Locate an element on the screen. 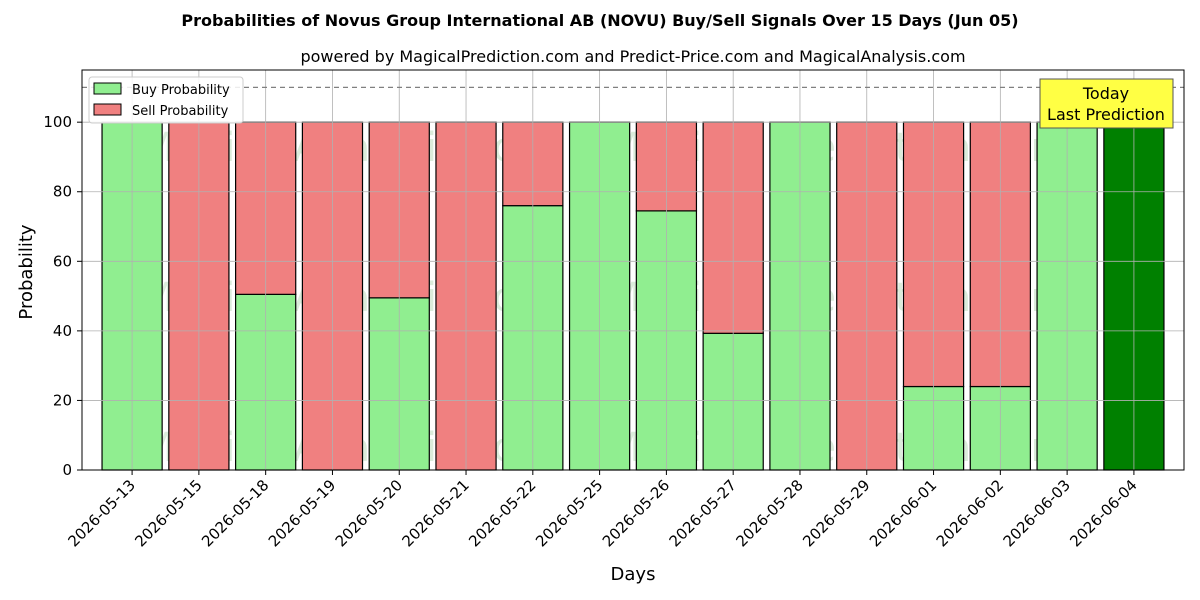  x-tick-label: 2026-06-02 is located at coordinates (970, 513).